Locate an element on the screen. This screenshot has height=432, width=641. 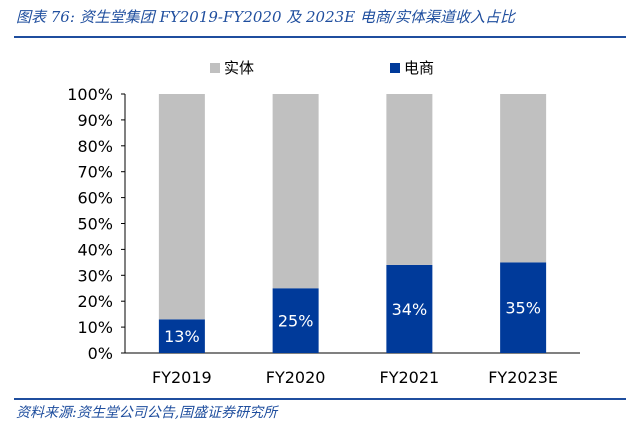
source-note: 资料来源:资生堂公司公告,国盛证券研究所 is located at coordinates (147, 413).